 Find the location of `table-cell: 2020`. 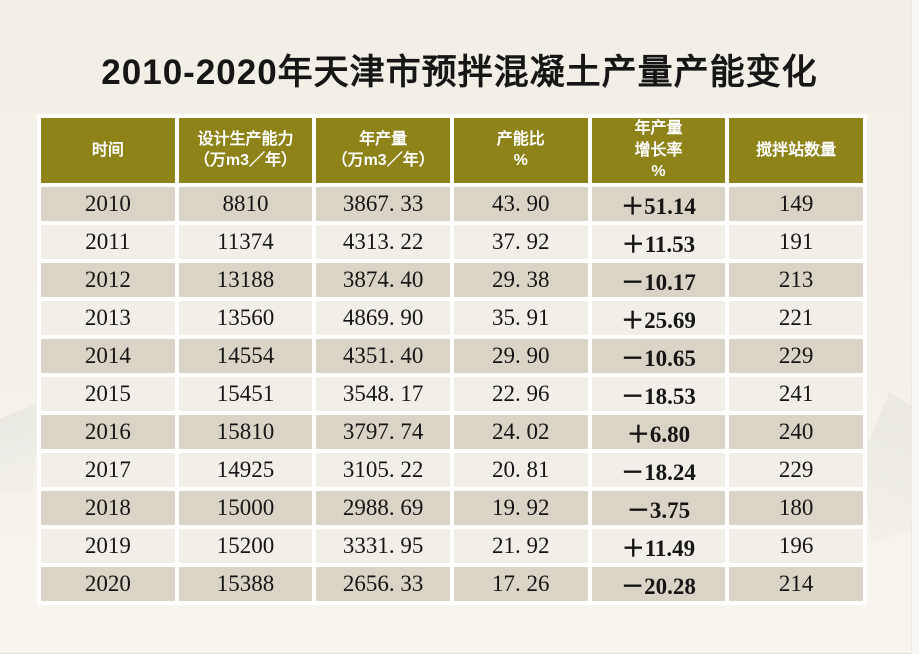

table-cell: 2020 is located at coordinates (108, 583).